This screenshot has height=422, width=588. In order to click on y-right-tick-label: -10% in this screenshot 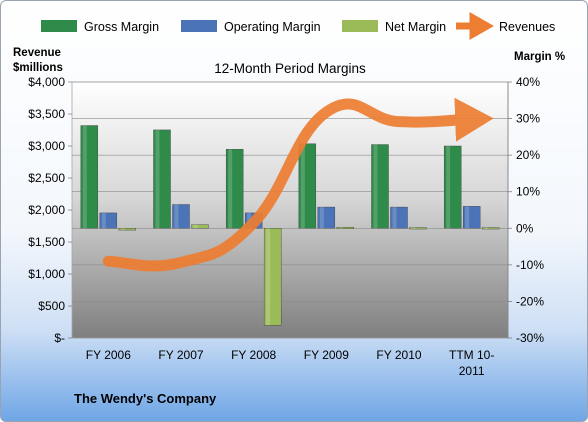, I will do `click(530, 265)`.